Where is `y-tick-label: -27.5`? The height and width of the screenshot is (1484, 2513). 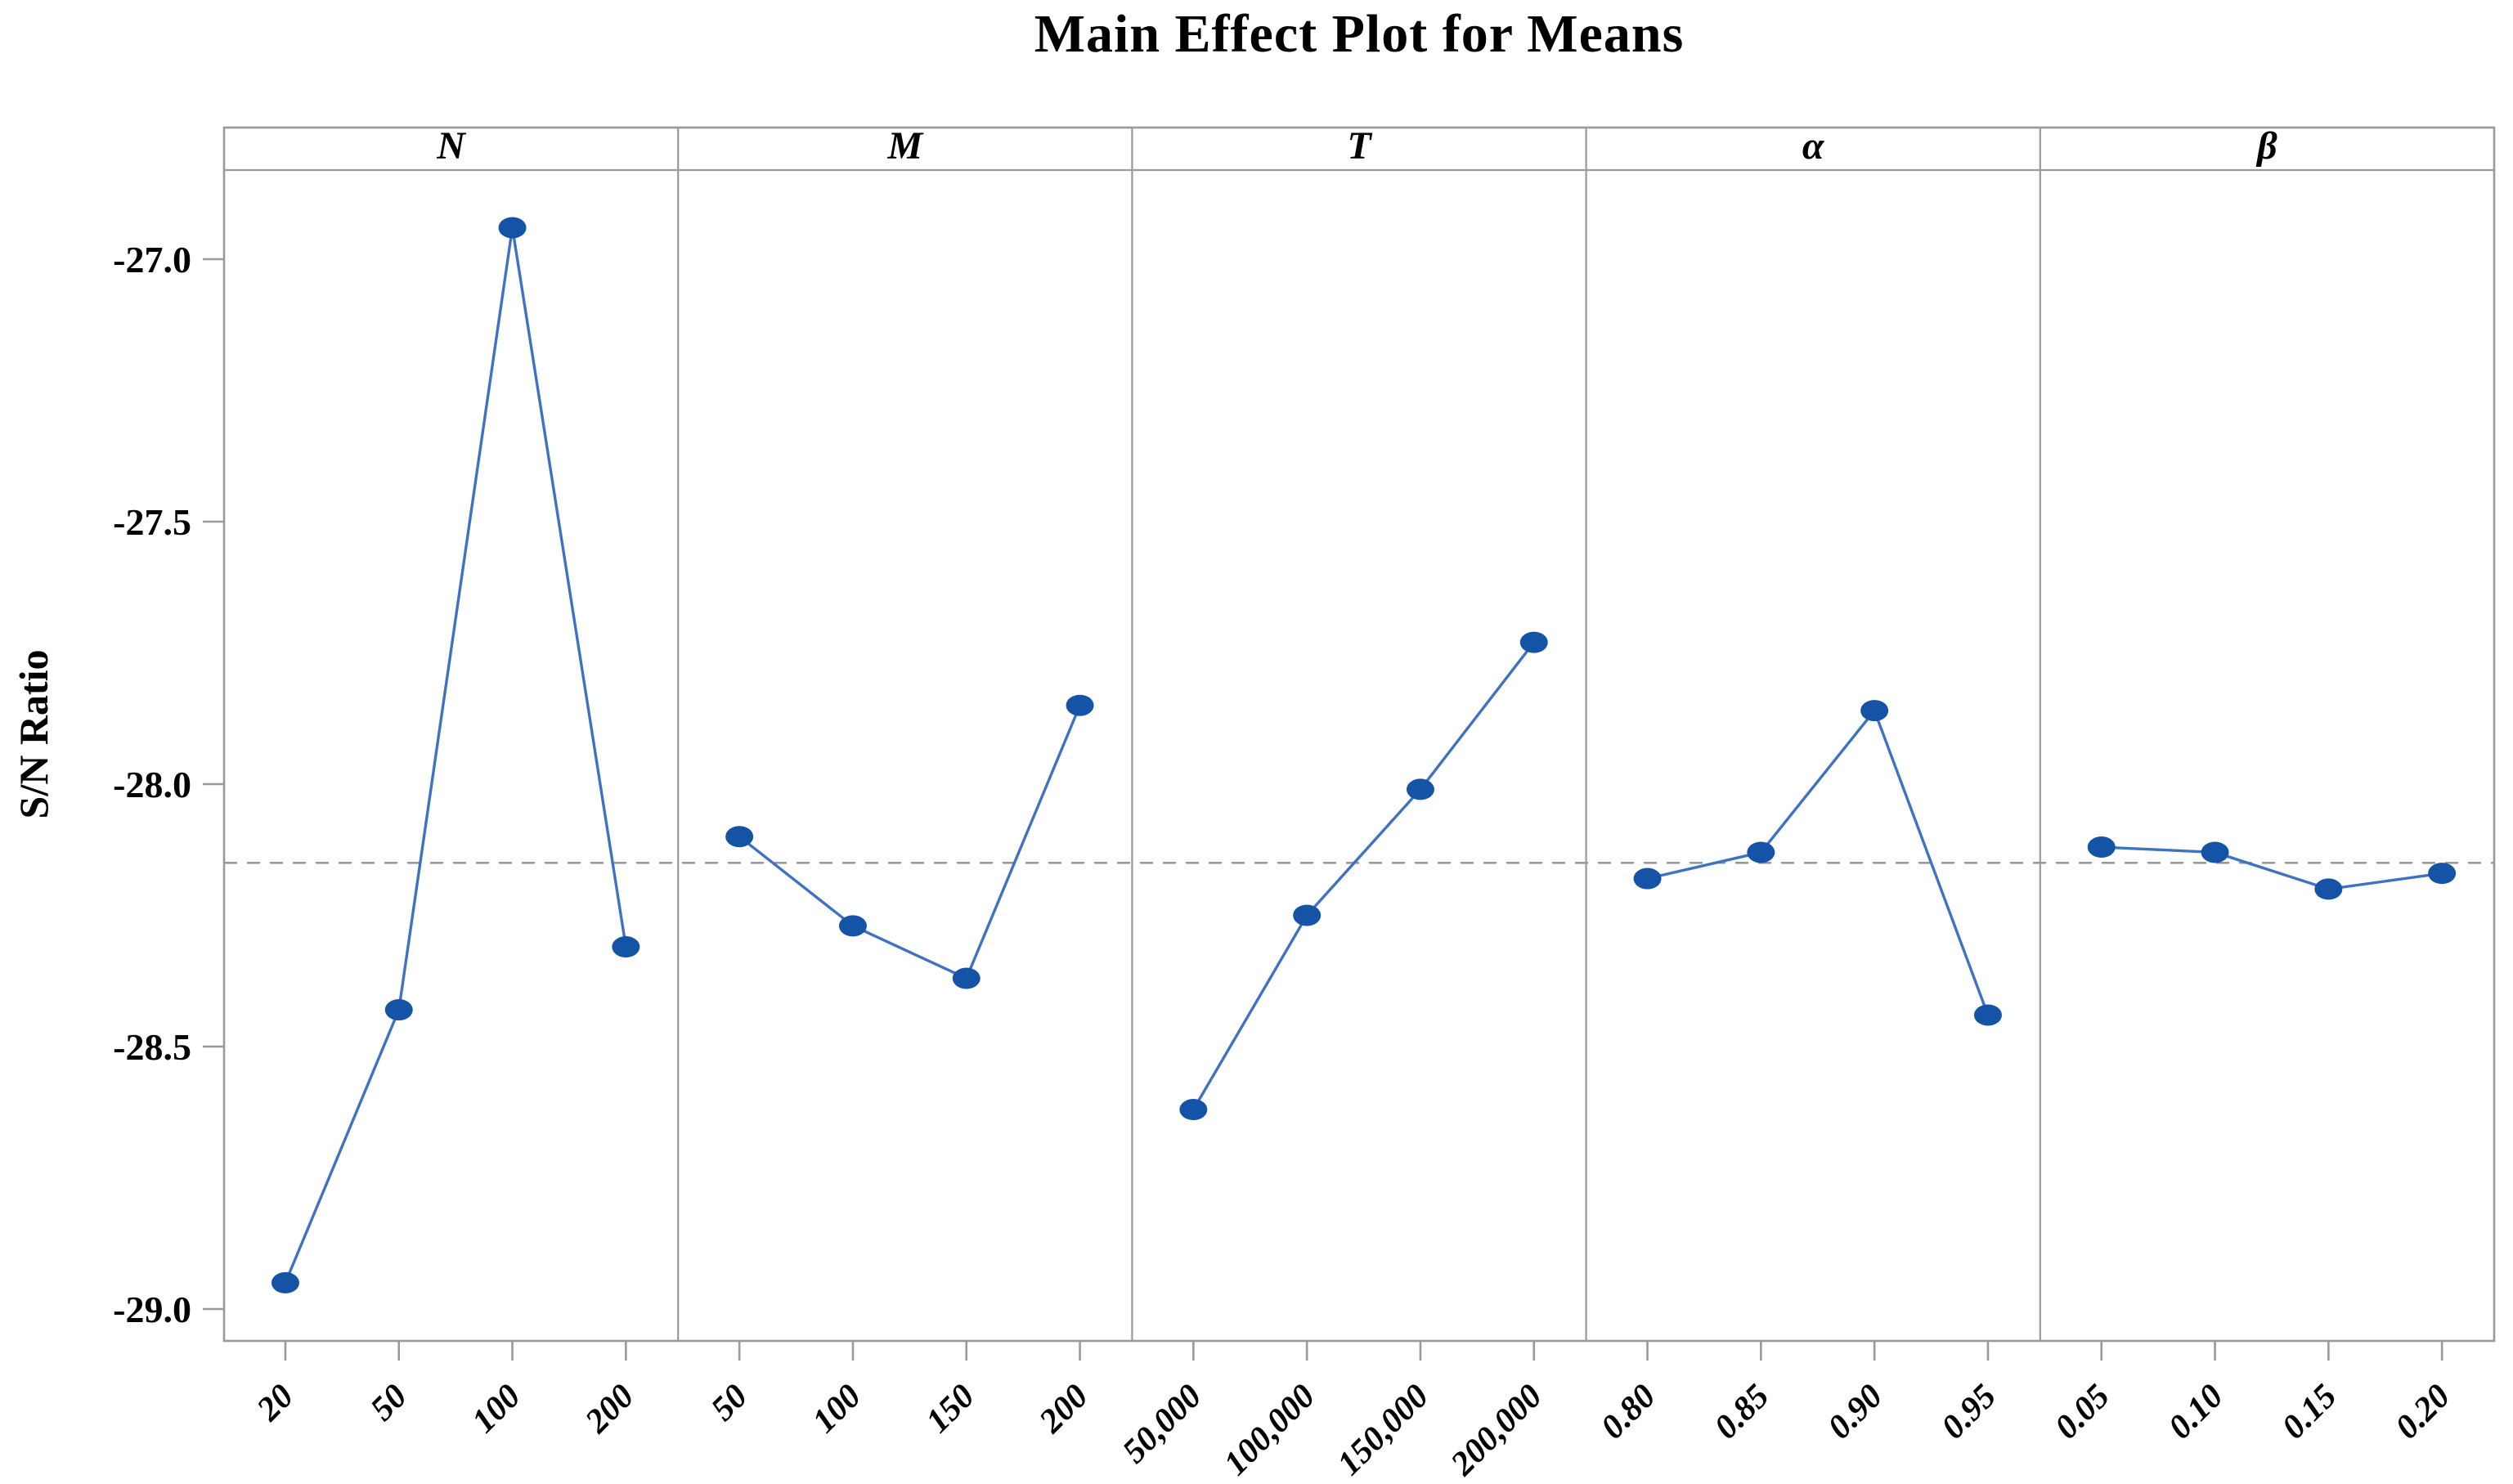
y-tick-label: -27.5 is located at coordinates (152, 522).